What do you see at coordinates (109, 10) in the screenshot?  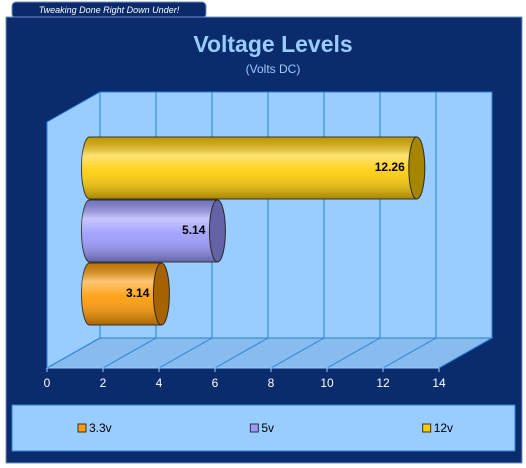 I see `banner-text: Tweaking Done Right Down Under!` at bounding box center [109, 10].